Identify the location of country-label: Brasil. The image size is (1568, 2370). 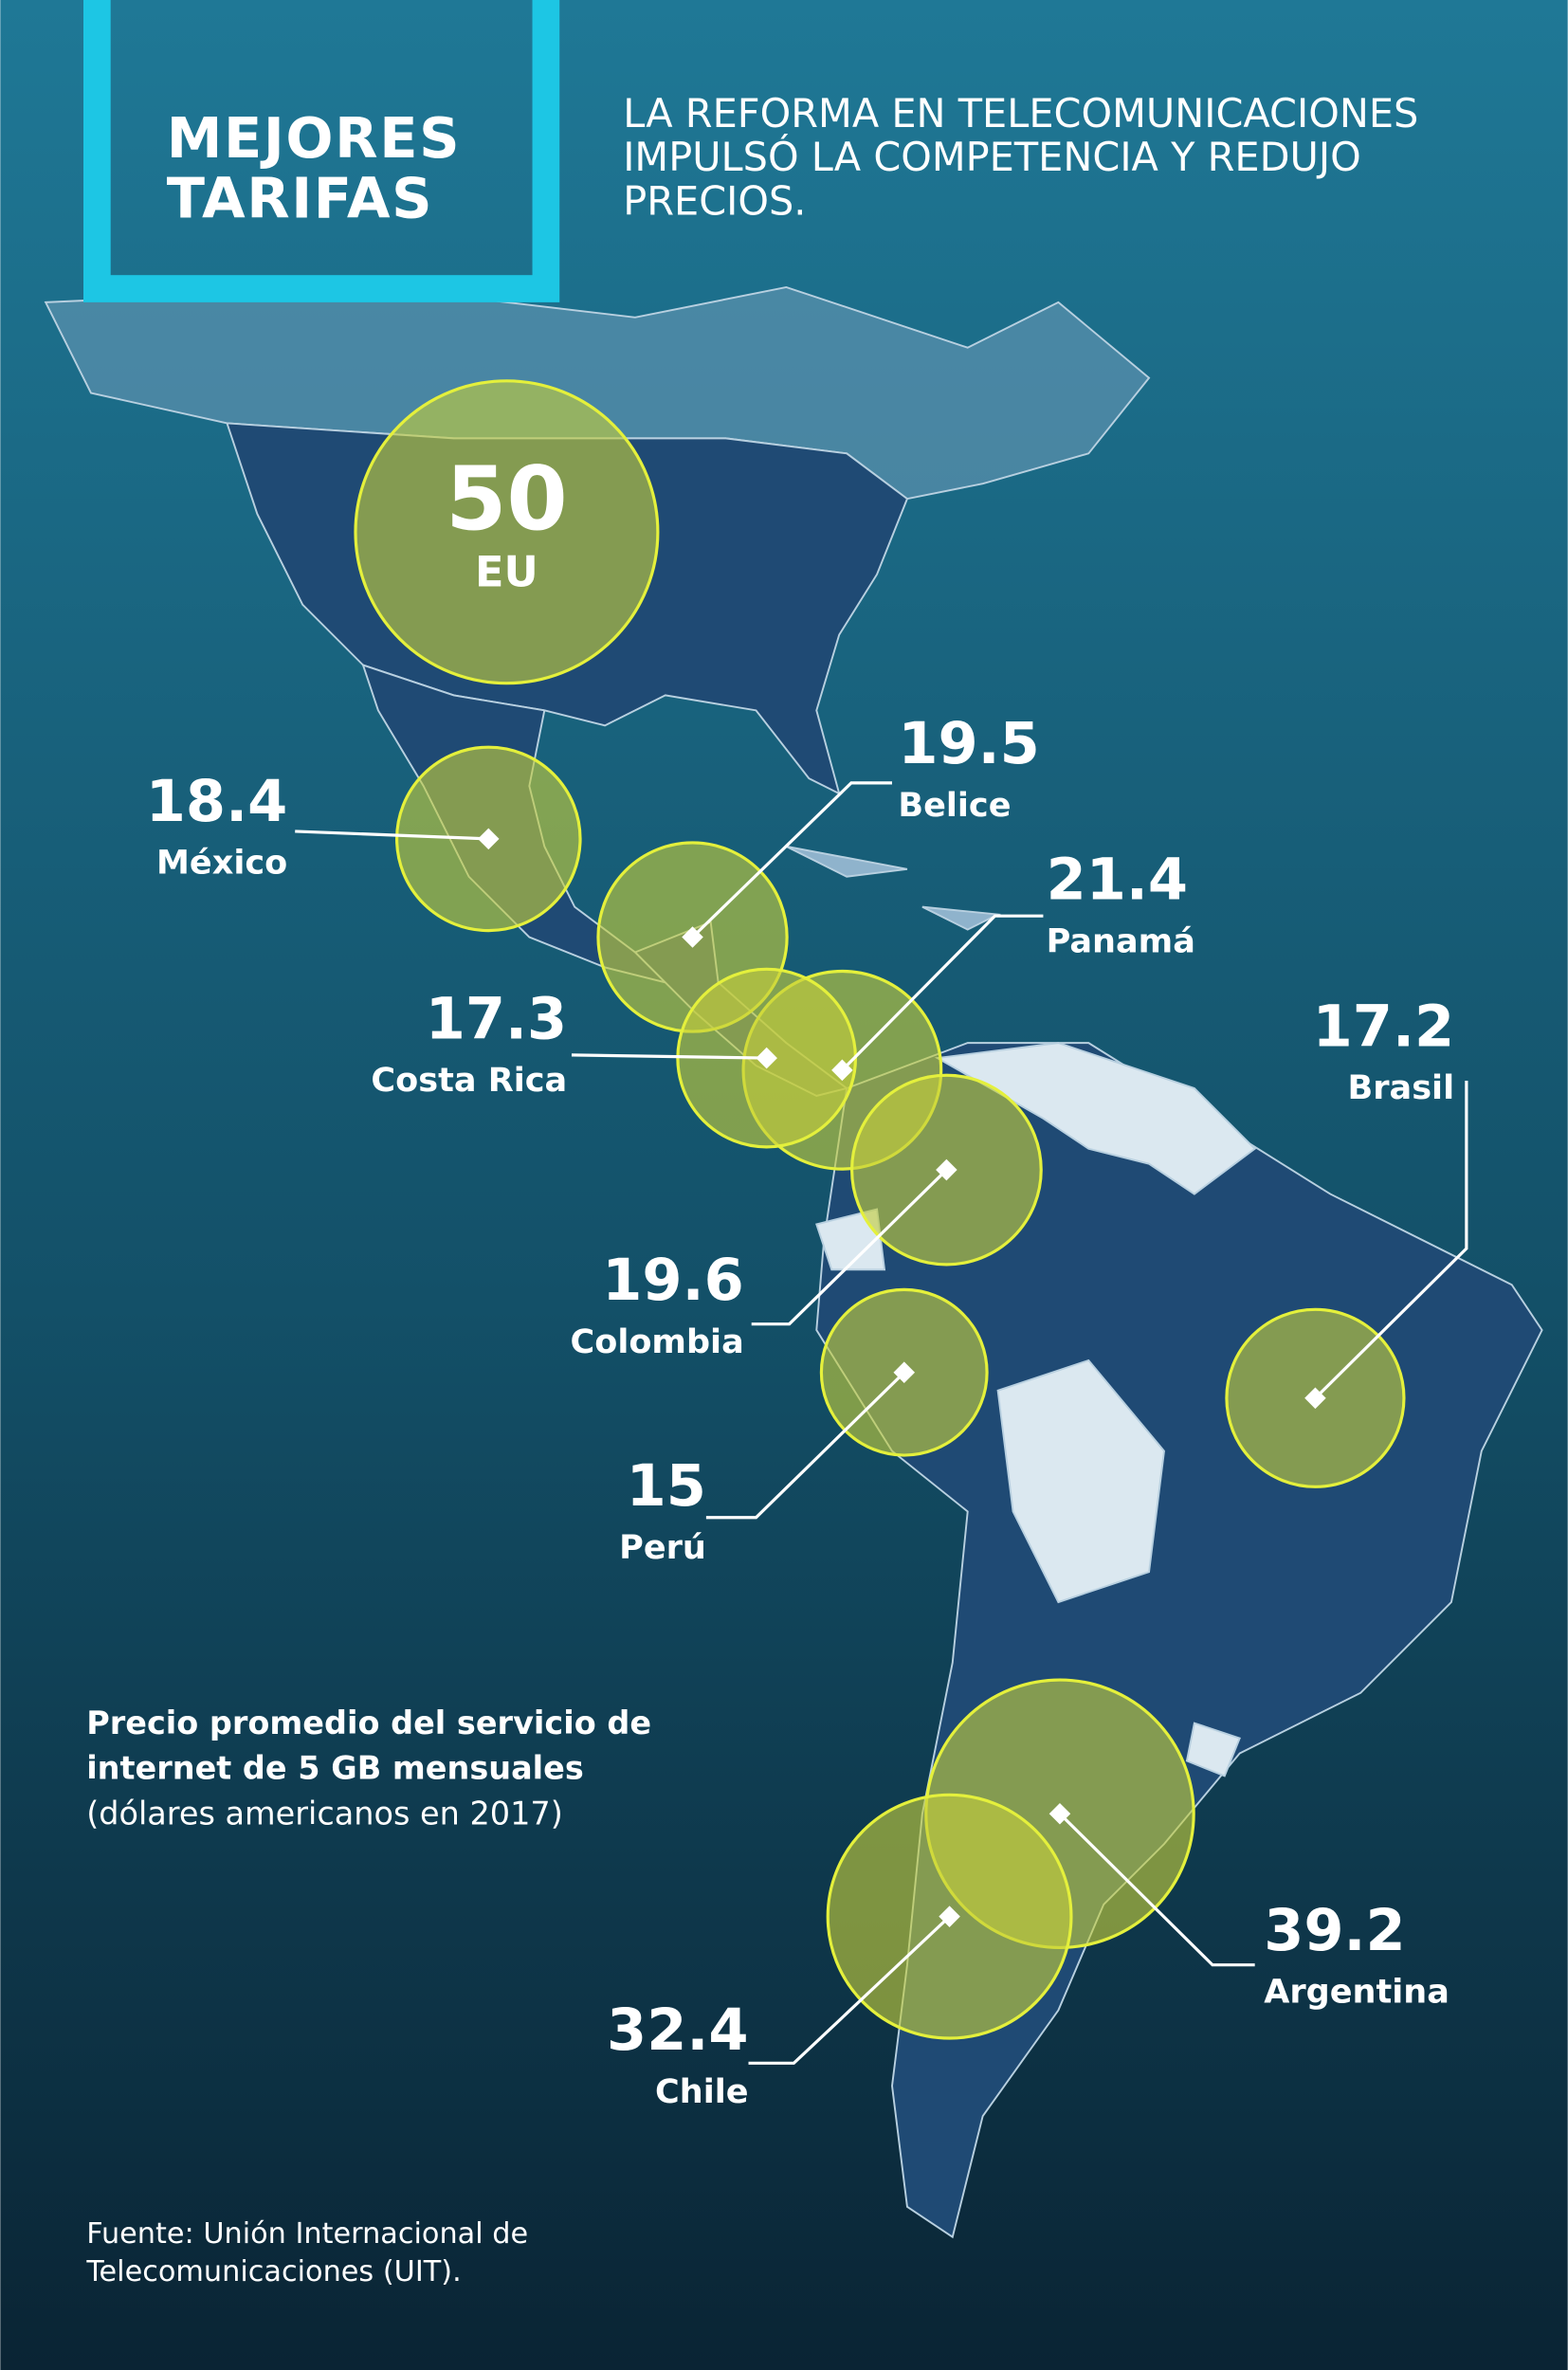
(1401, 1087).